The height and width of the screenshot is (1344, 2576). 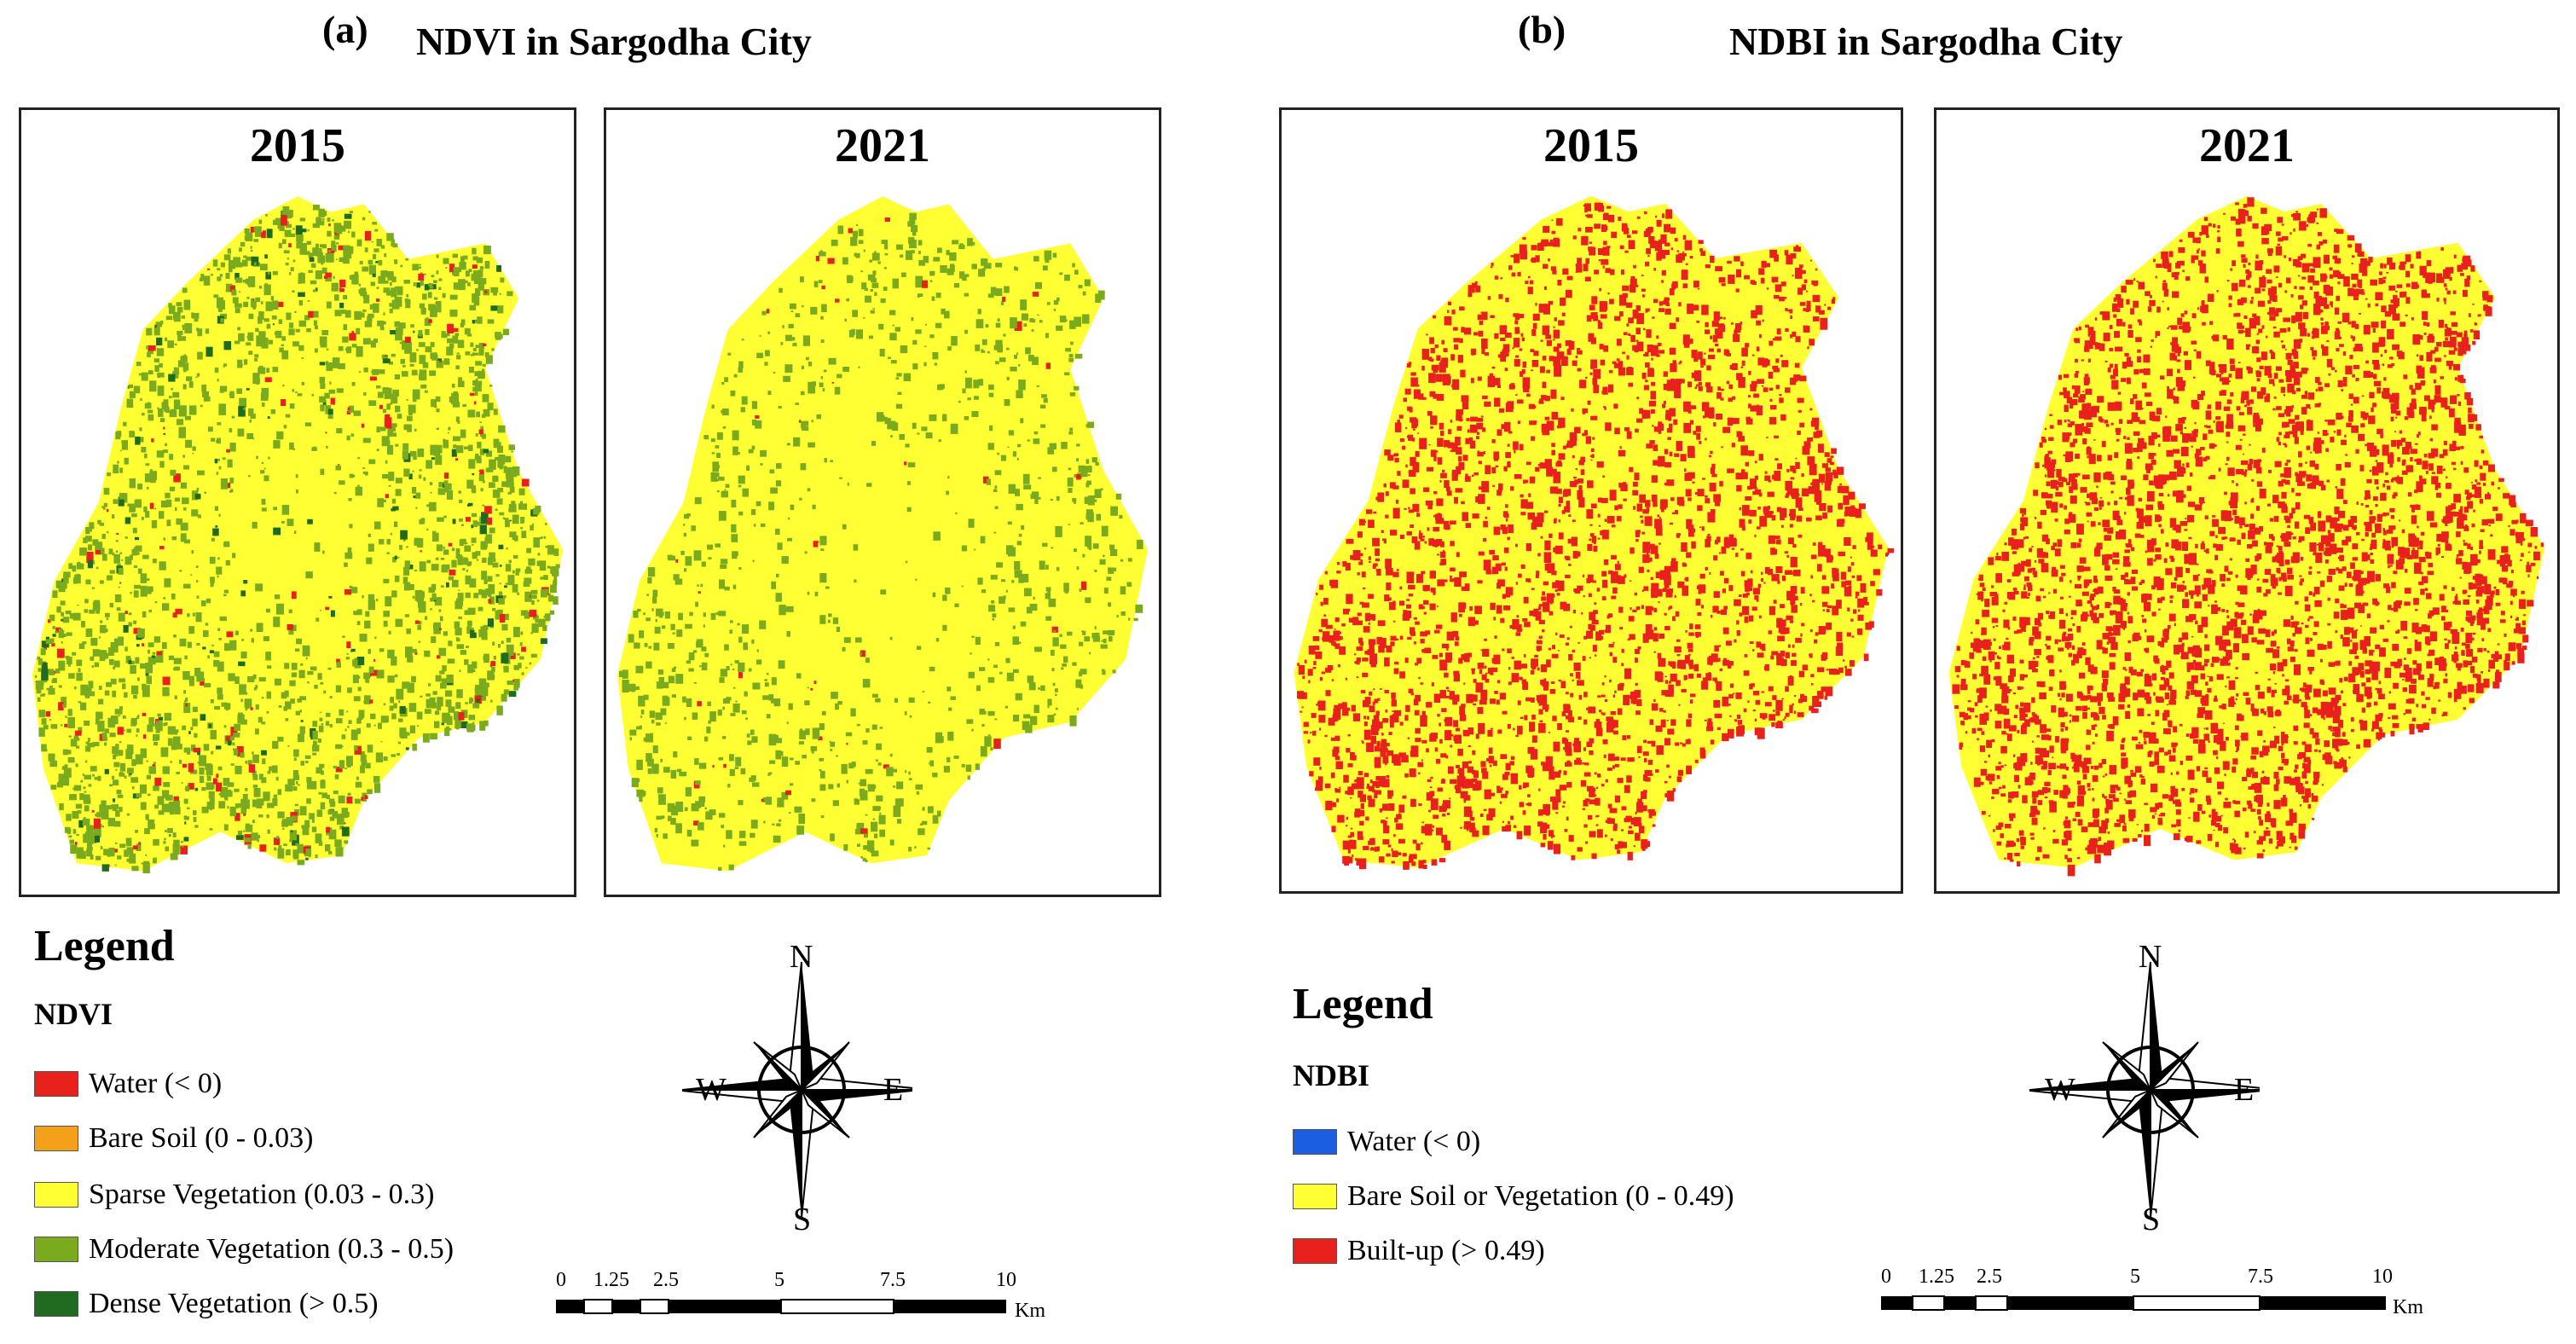 I want to click on ndbi-2021-map-frame: 2021, so click(x=2247, y=501).